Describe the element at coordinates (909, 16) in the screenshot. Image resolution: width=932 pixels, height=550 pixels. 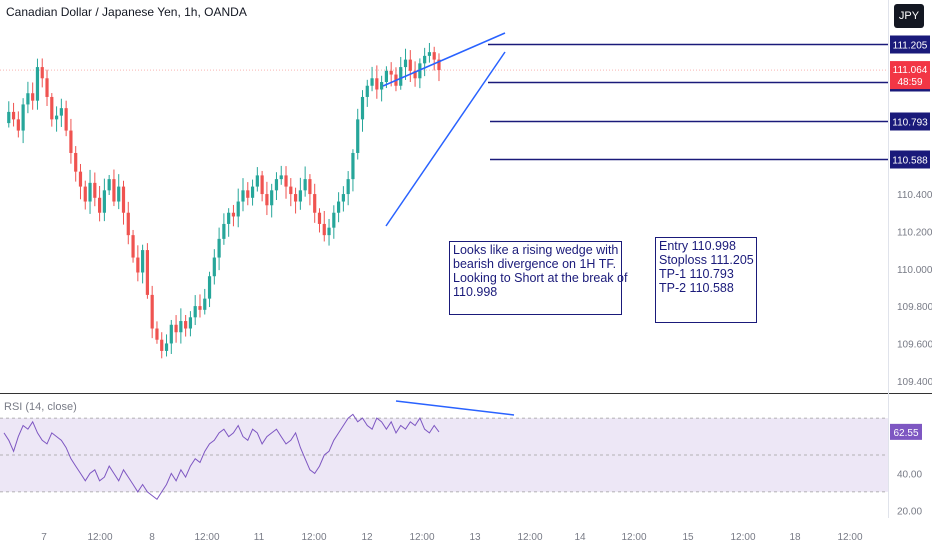
I see `currency-button: JPY` at that location.